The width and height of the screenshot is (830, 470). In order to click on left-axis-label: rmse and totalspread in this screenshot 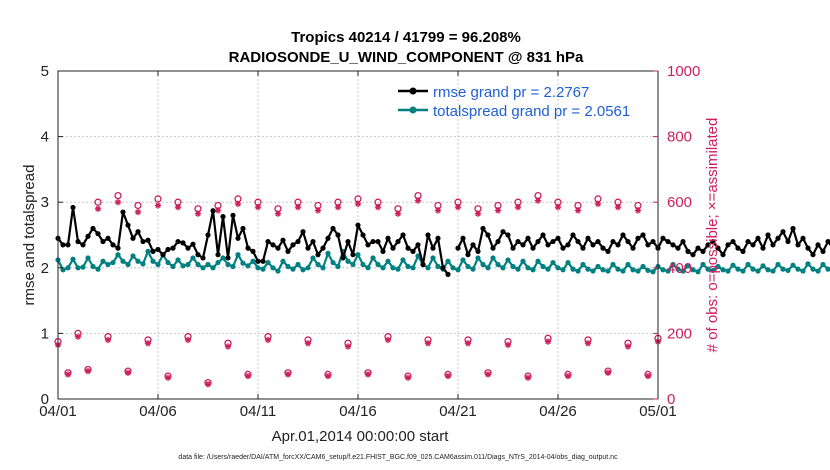, I will do `click(29, 235)`.